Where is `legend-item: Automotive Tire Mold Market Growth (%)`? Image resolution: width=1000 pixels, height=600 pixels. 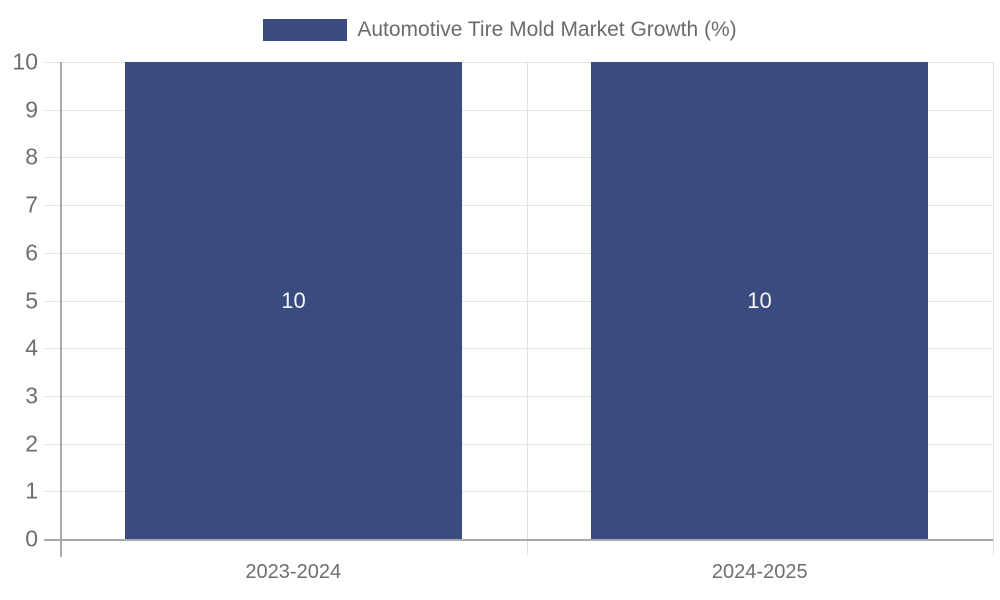
legend-item: Automotive Tire Mold Market Growth (%) is located at coordinates (500, 30).